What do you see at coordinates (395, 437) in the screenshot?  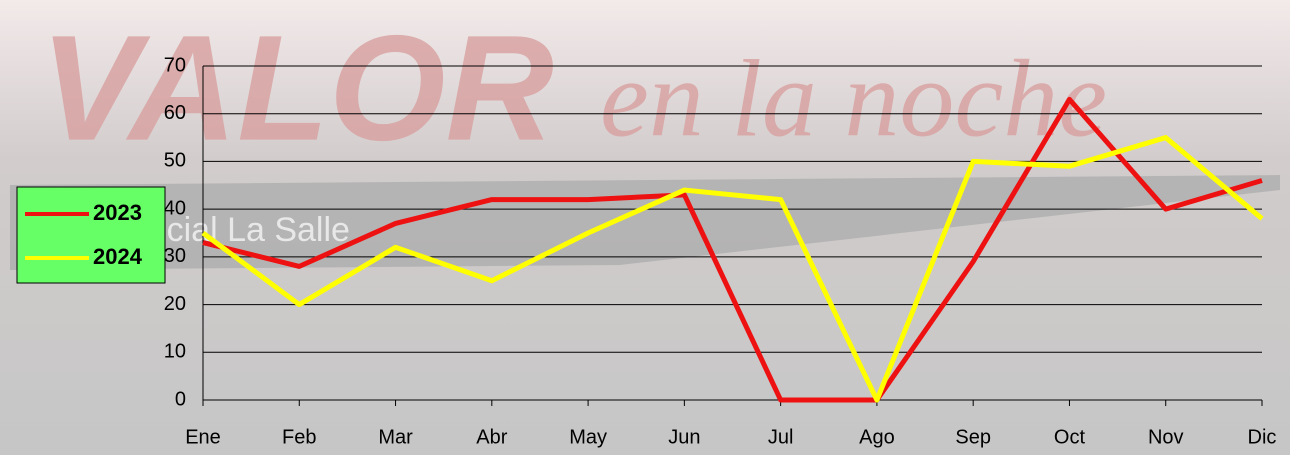 I see `x-tick-label: Mar` at bounding box center [395, 437].